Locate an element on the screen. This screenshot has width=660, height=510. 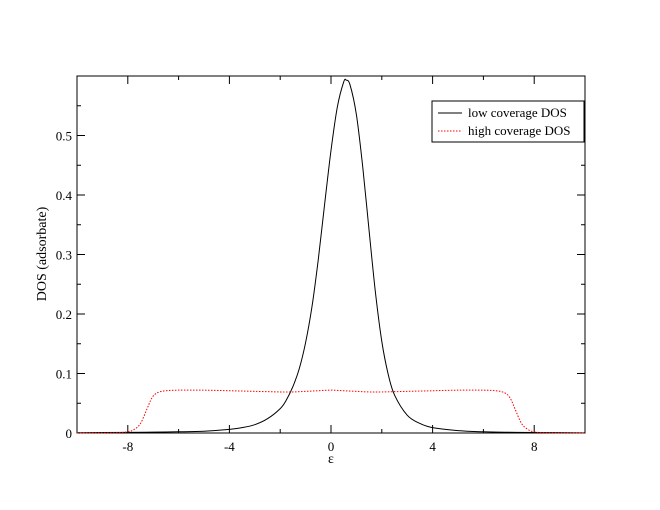
series-line-high-coverage-dos is located at coordinates (331, 411).